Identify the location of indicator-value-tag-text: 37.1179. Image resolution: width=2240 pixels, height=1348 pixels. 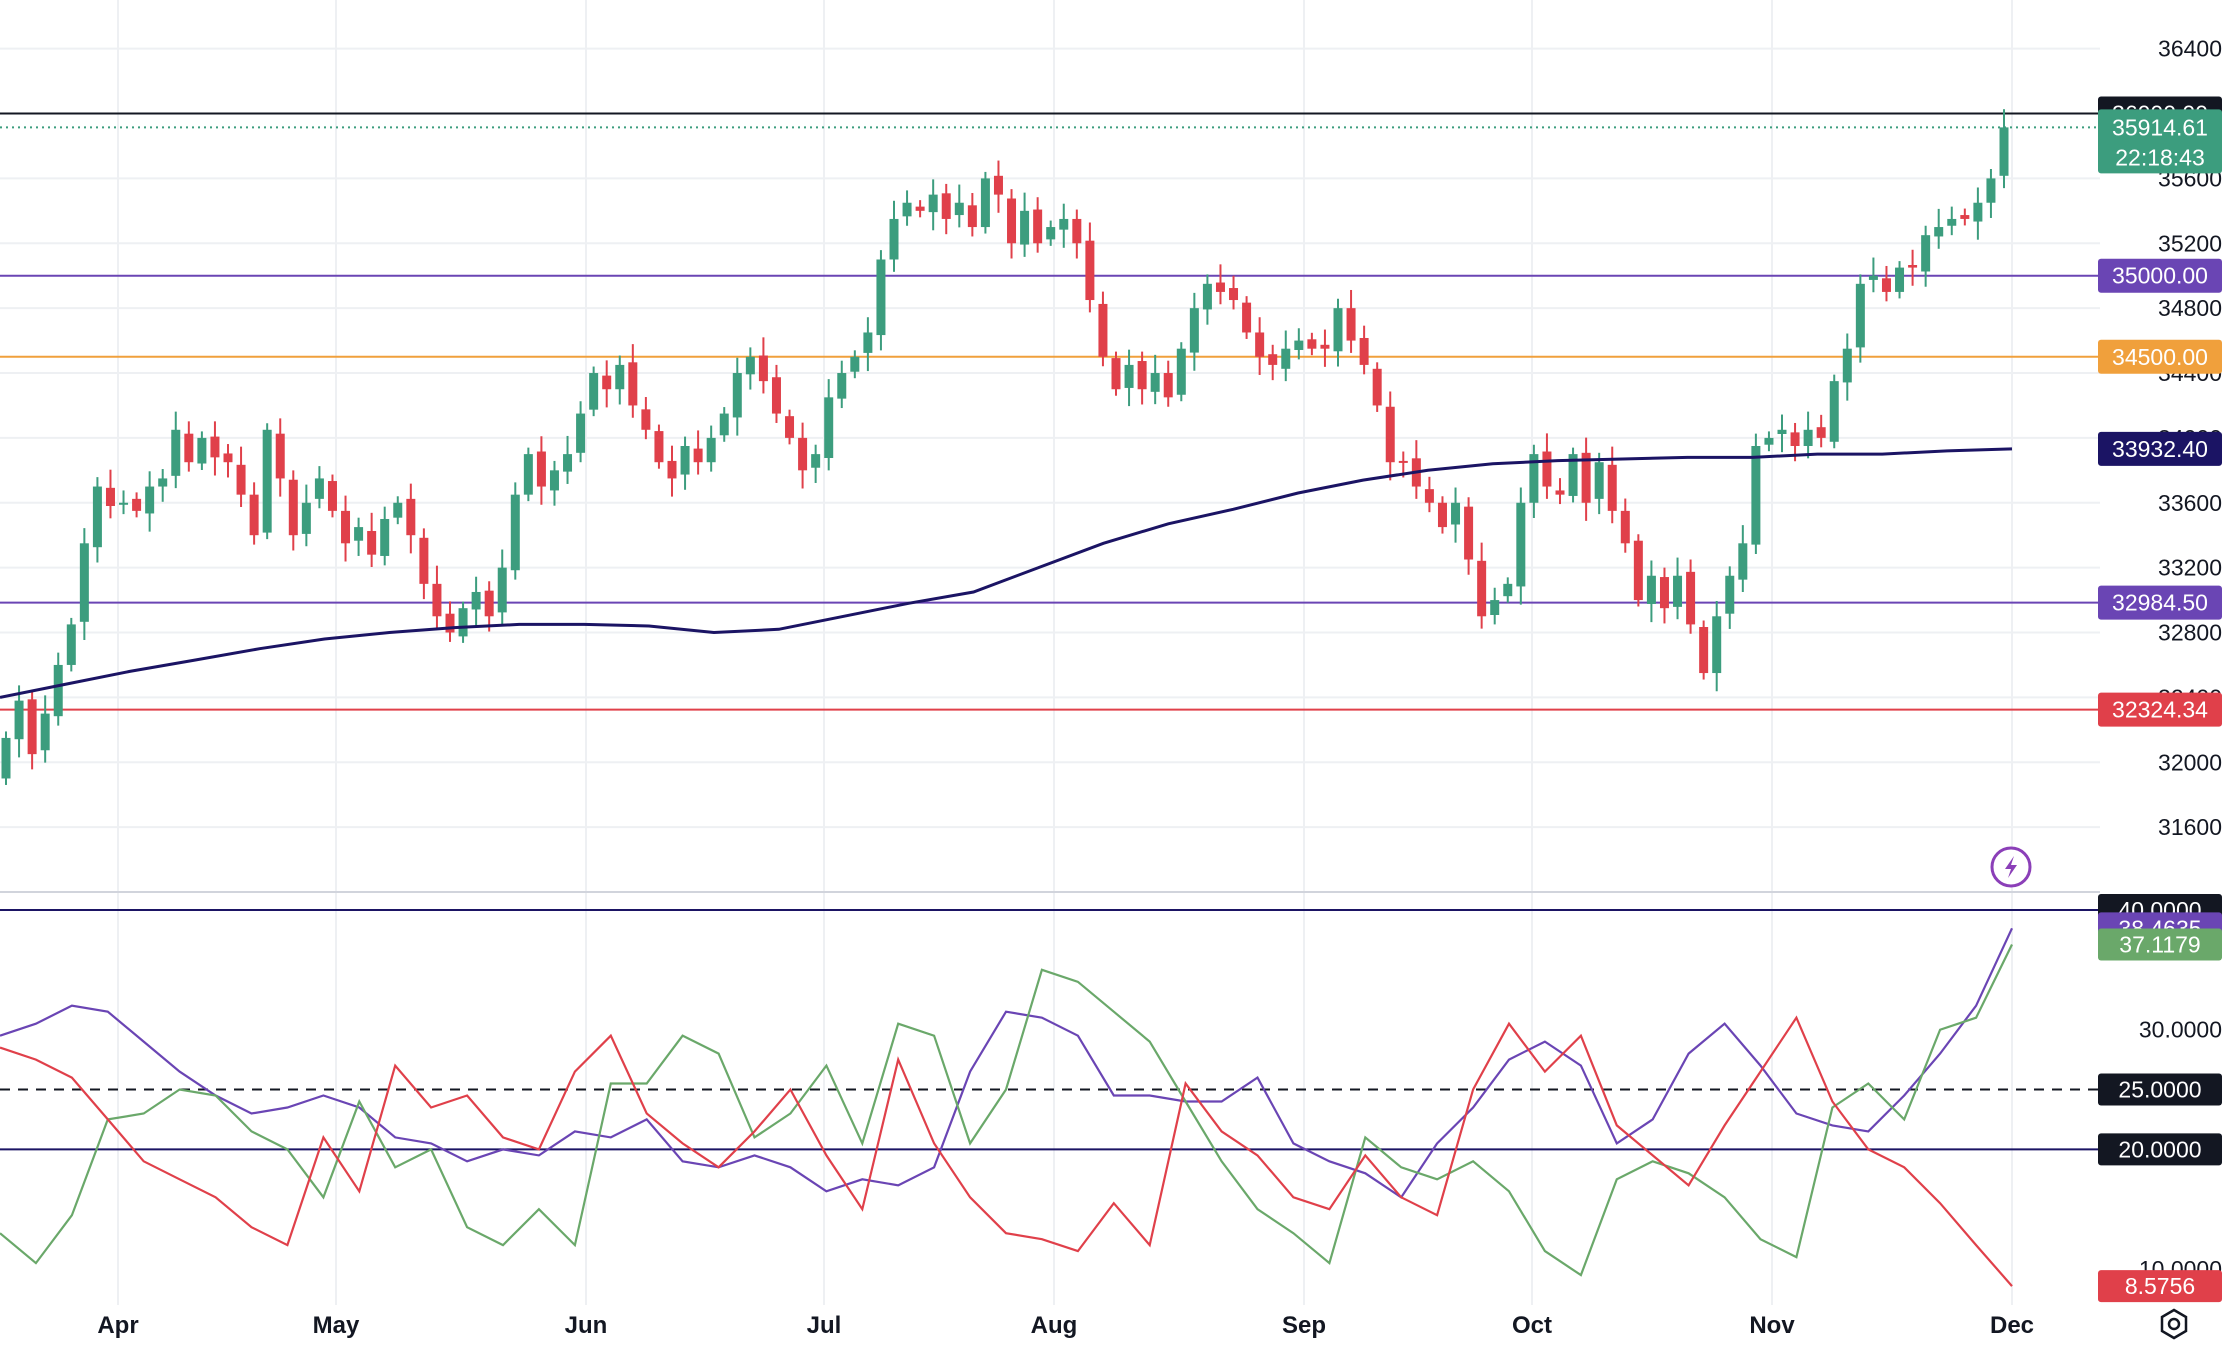
(2159, 944).